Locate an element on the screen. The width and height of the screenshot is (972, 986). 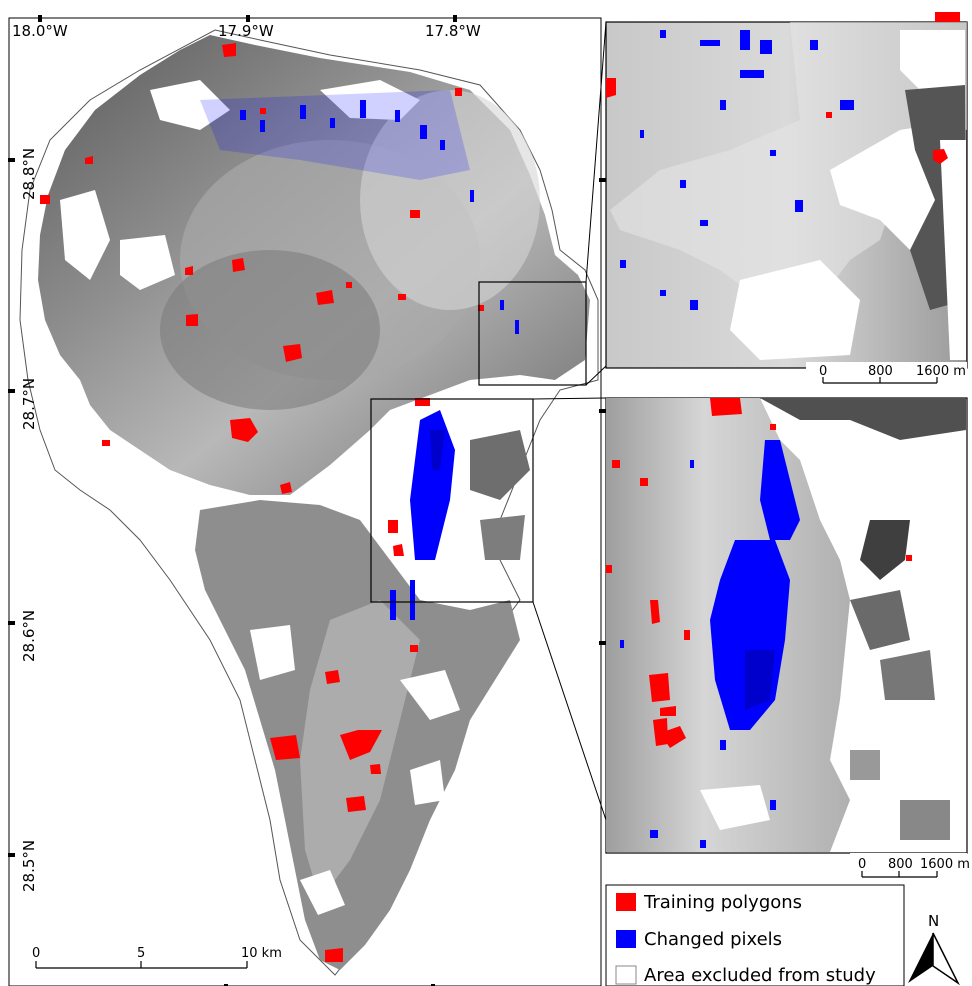
inset-top-scale-bg is located at coordinates (886, 374).